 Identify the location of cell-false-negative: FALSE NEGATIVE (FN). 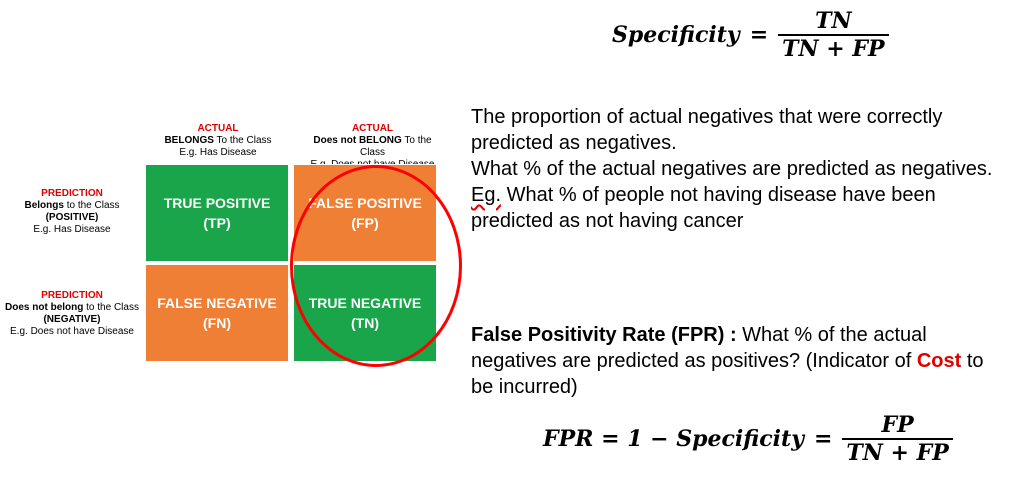
(217, 313).